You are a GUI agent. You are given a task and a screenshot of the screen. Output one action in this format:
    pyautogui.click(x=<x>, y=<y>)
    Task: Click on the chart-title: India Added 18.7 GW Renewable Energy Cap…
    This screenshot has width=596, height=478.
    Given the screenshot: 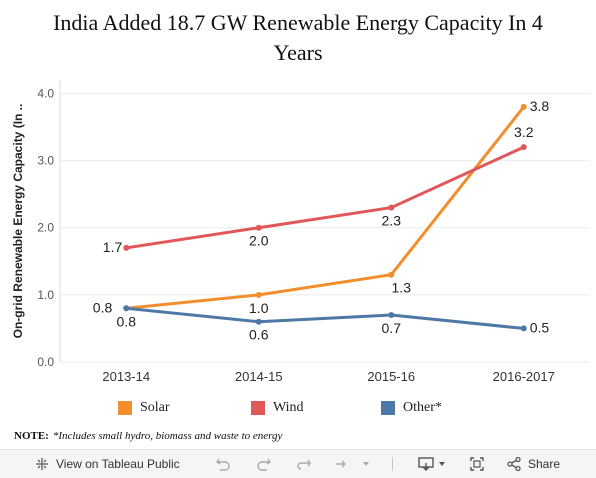 What is the action you would take?
    pyautogui.click(x=298, y=38)
    